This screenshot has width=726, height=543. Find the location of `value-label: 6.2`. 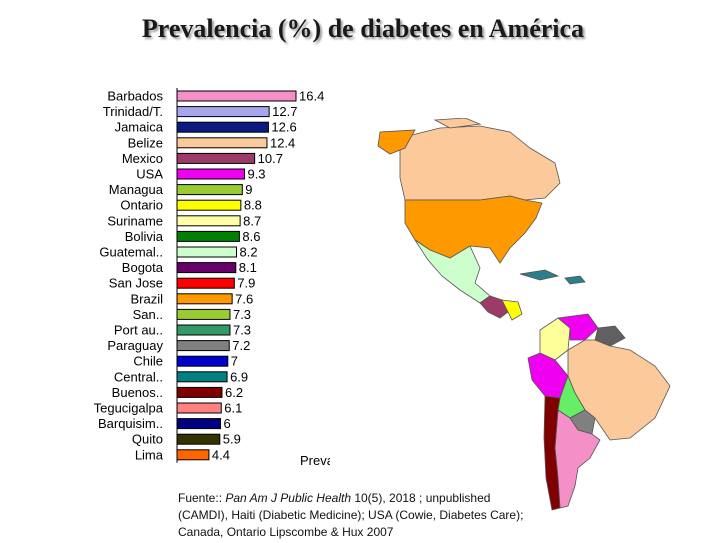

value-label: 6.2 is located at coordinates (234, 392).